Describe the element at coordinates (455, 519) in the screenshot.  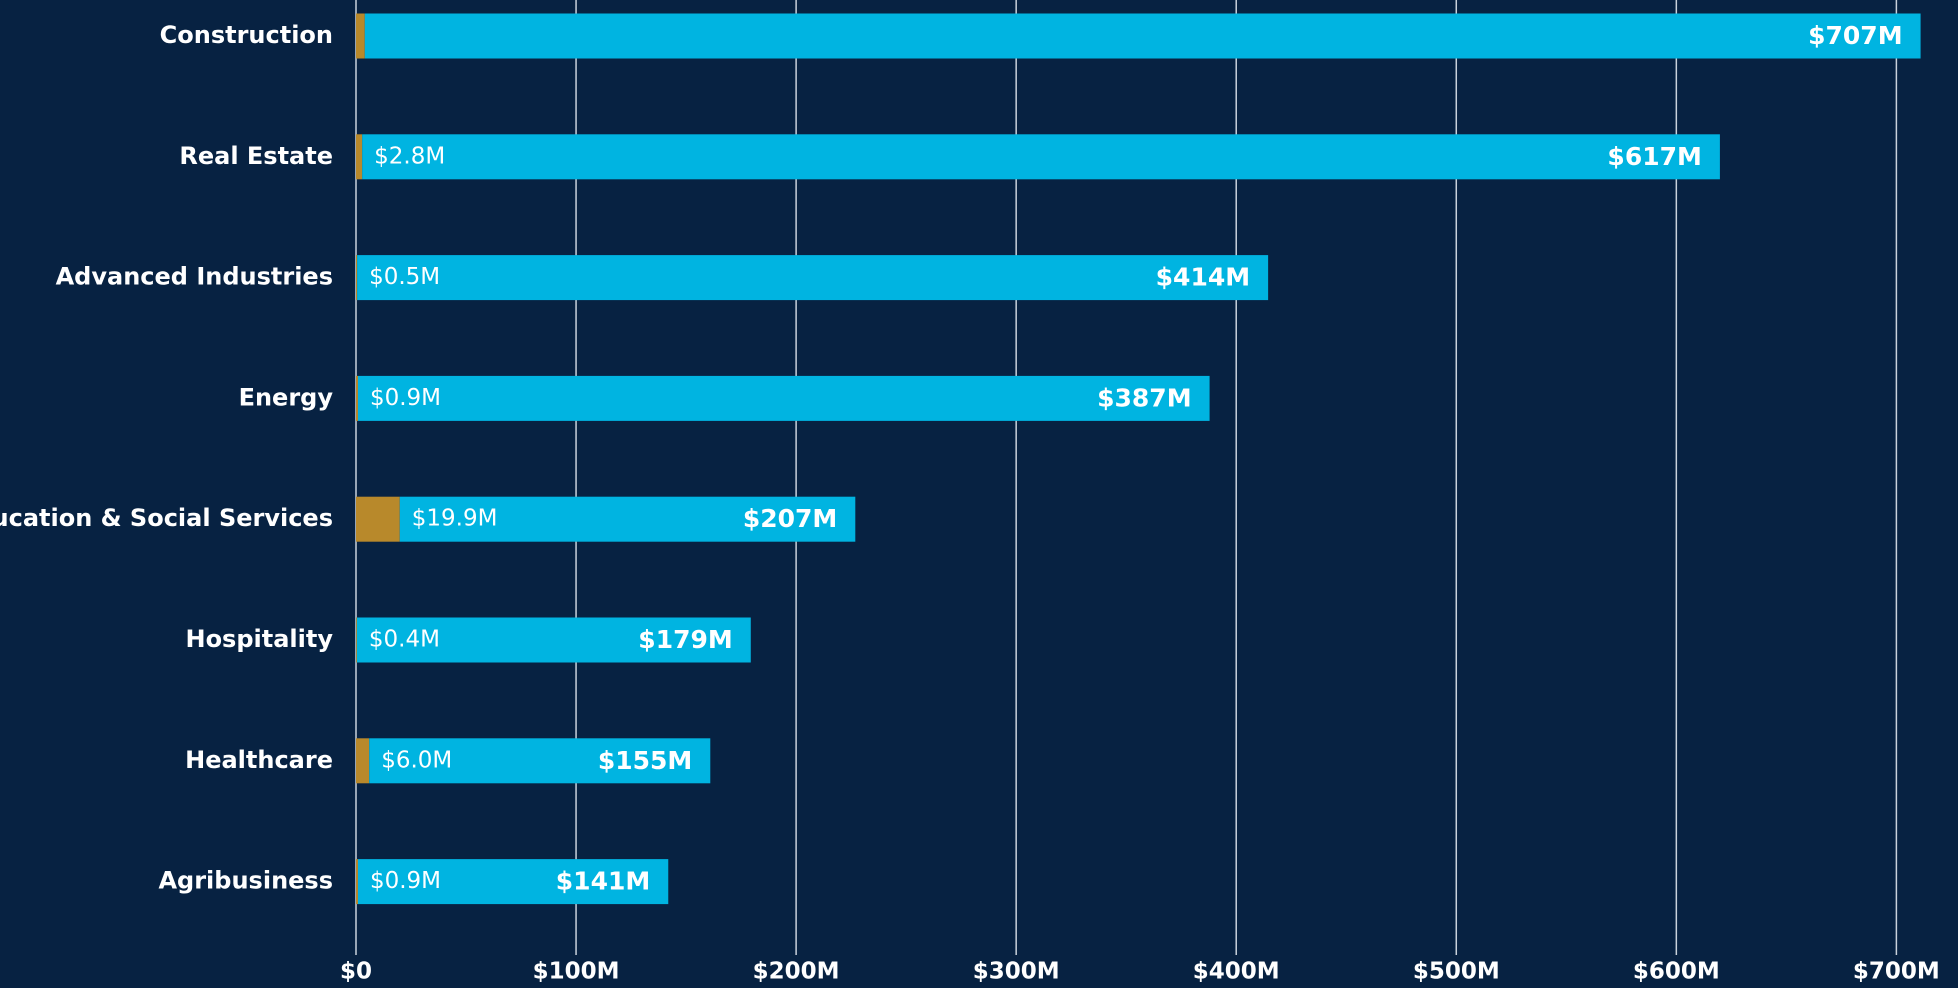
I see `segment-label: $19.9M` at that location.